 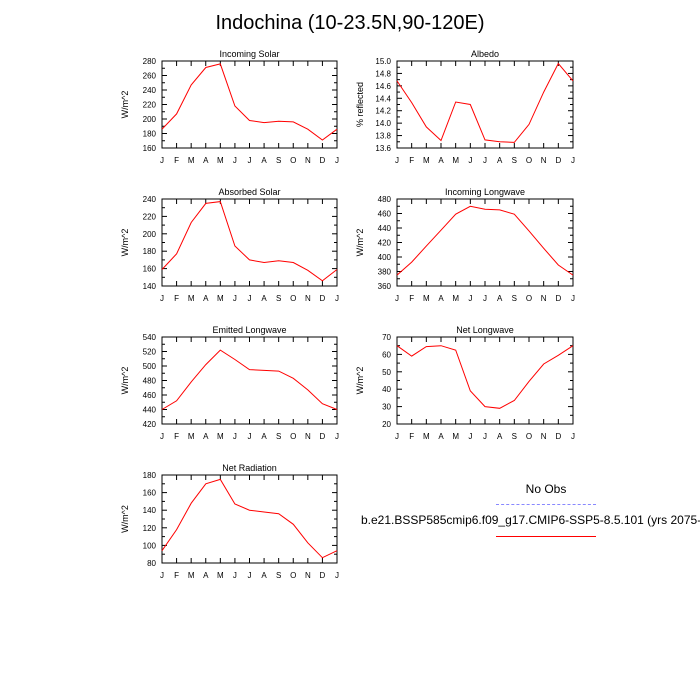 I want to click on incoming-solar-x-tick-label: S, so click(x=278, y=160).